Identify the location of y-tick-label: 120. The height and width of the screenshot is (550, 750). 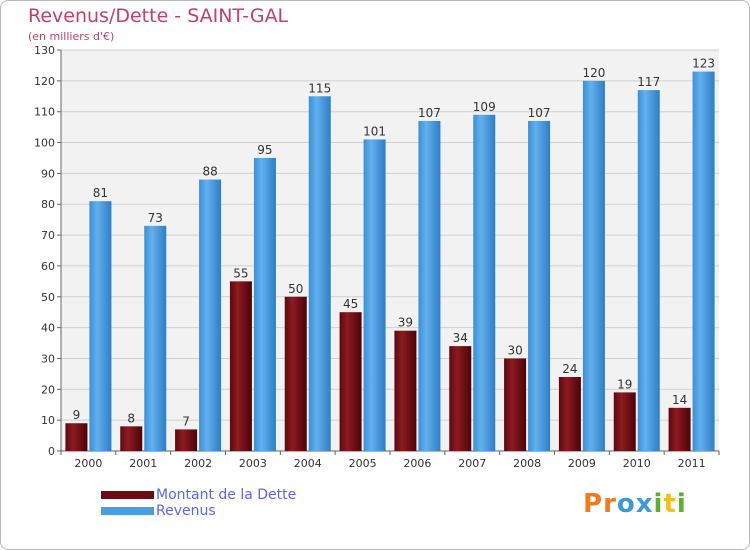
(44, 81).